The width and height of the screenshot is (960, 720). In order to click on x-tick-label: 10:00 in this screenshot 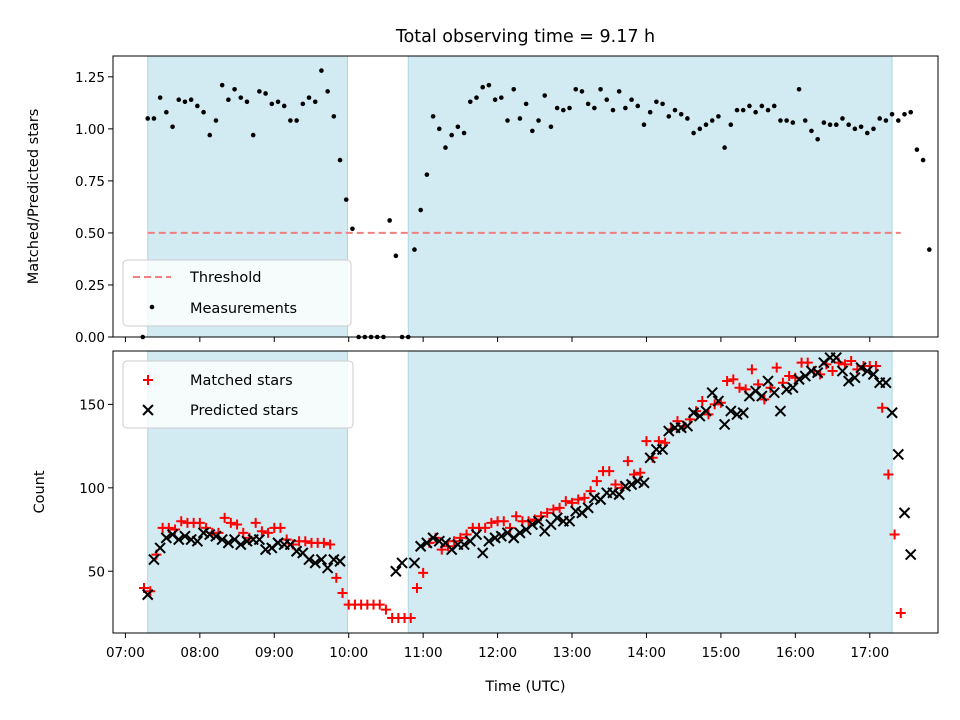, I will do `click(348, 653)`.